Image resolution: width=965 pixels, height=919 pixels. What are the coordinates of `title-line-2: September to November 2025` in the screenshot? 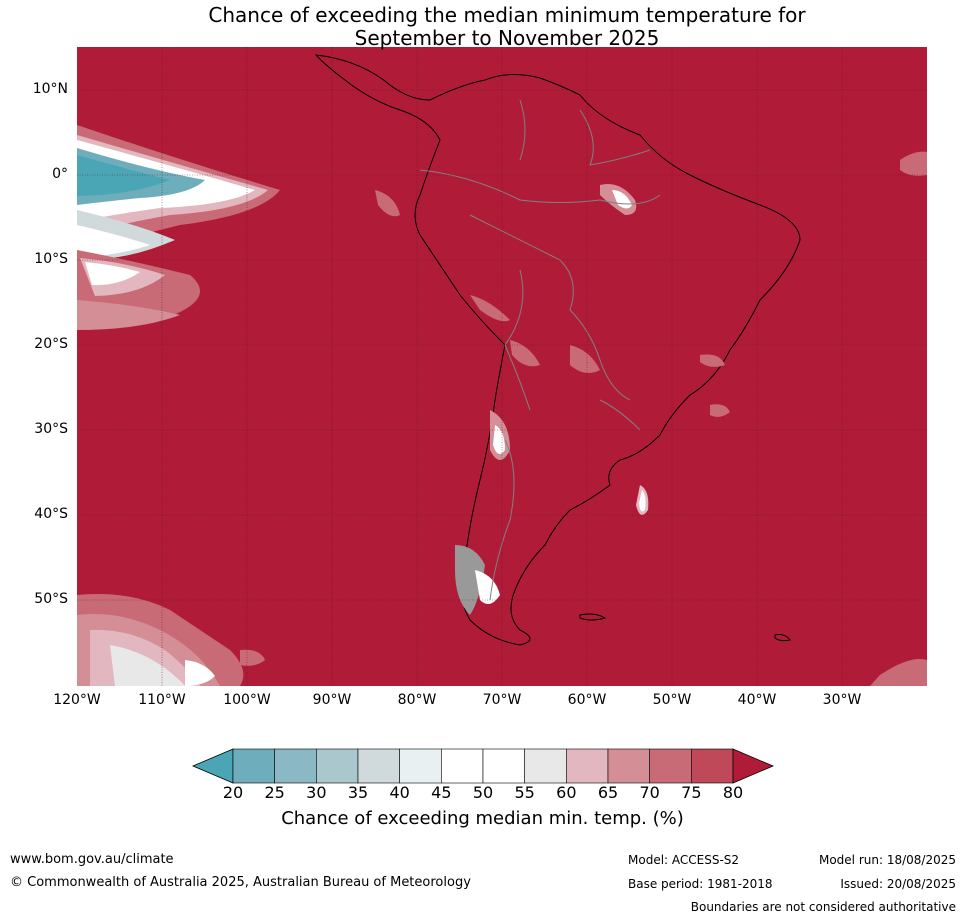 It's located at (507, 38).